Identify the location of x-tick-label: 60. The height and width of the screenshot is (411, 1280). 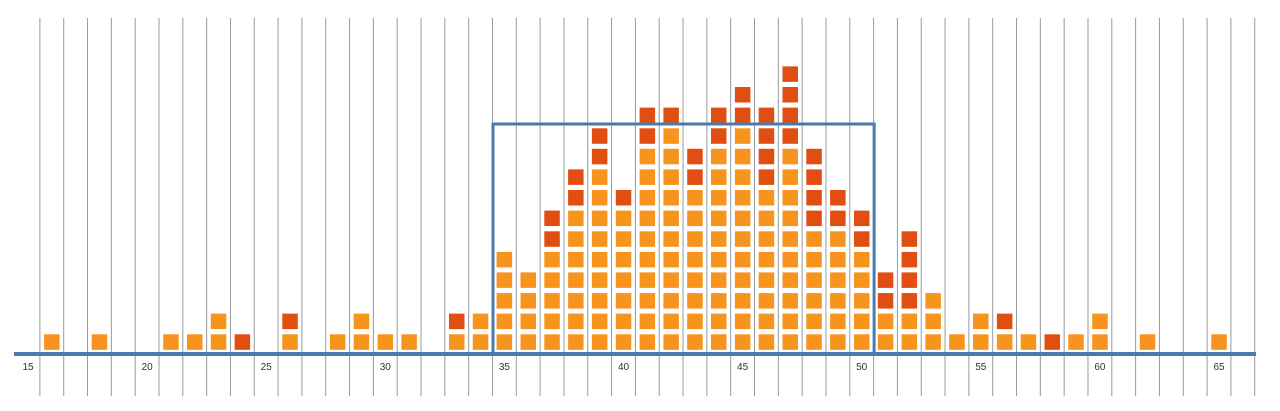
(1100, 367).